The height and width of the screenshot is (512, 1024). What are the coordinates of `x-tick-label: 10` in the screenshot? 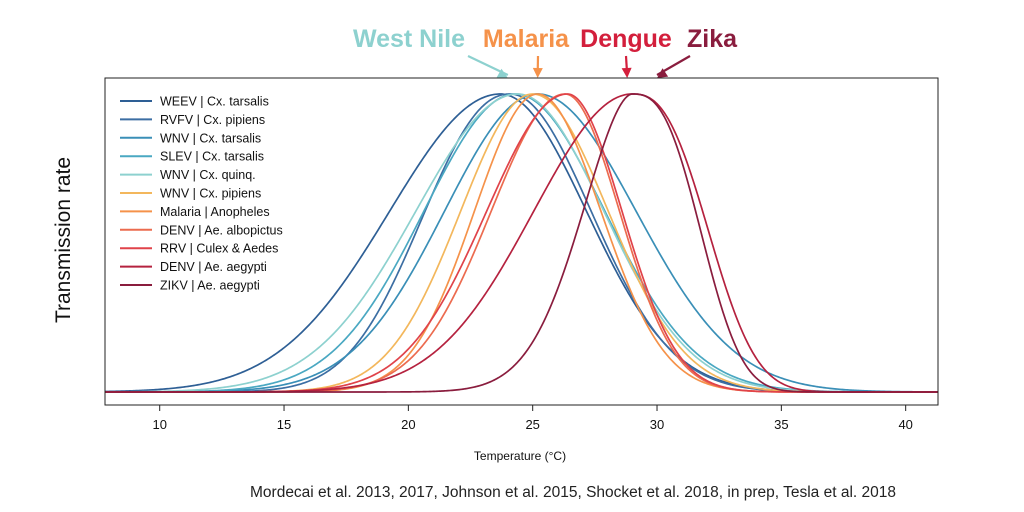 It's located at (159, 424).